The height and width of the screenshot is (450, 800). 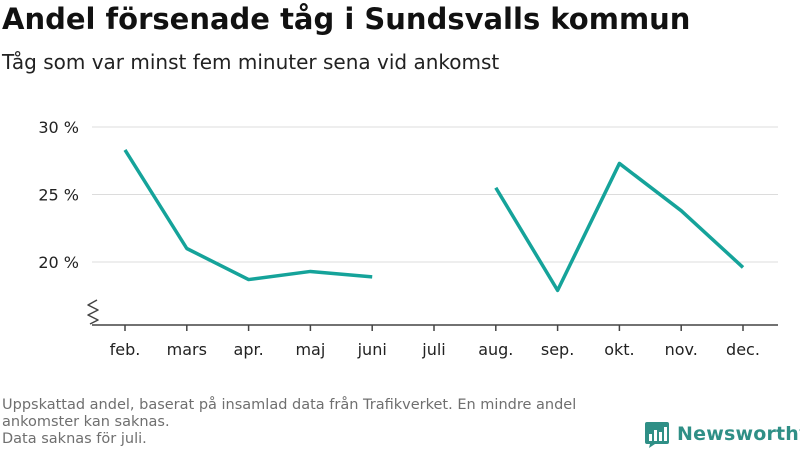 I want to click on x-tick-label: aug., so click(x=495, y=349).